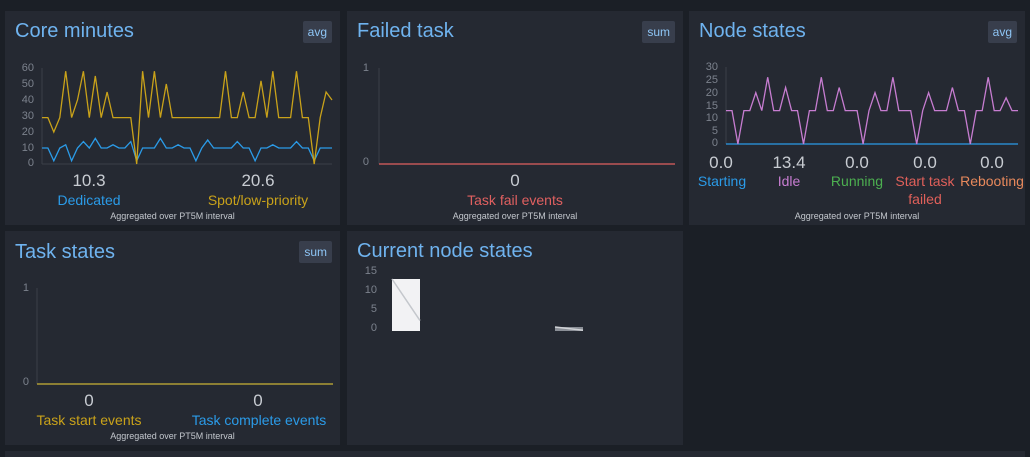  What do you see at coordinates (89, 200) in the screenshot?
I see `dedicated-legend: Dedicated` at bounding box center [89, 200].